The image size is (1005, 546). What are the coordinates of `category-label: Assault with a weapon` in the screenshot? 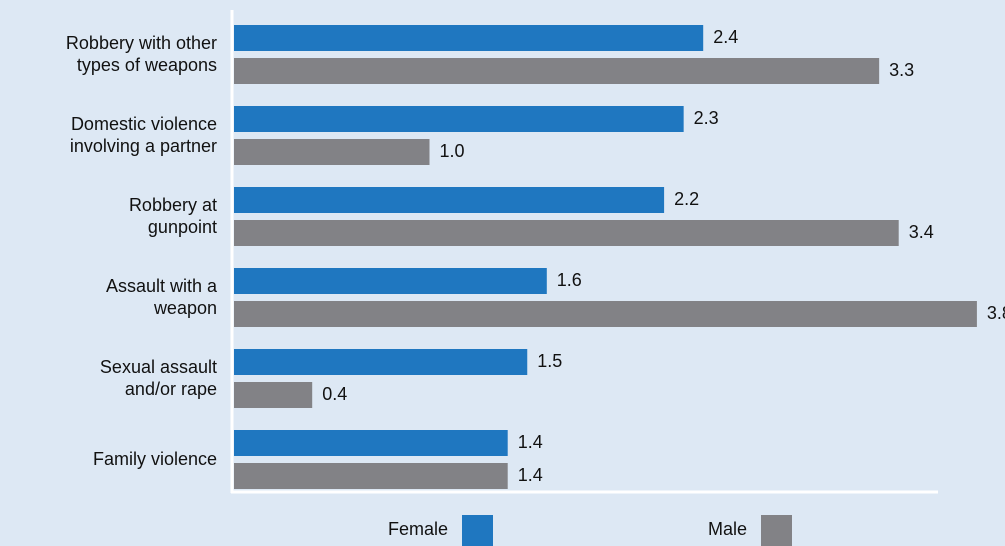 It's located at (162, 297).